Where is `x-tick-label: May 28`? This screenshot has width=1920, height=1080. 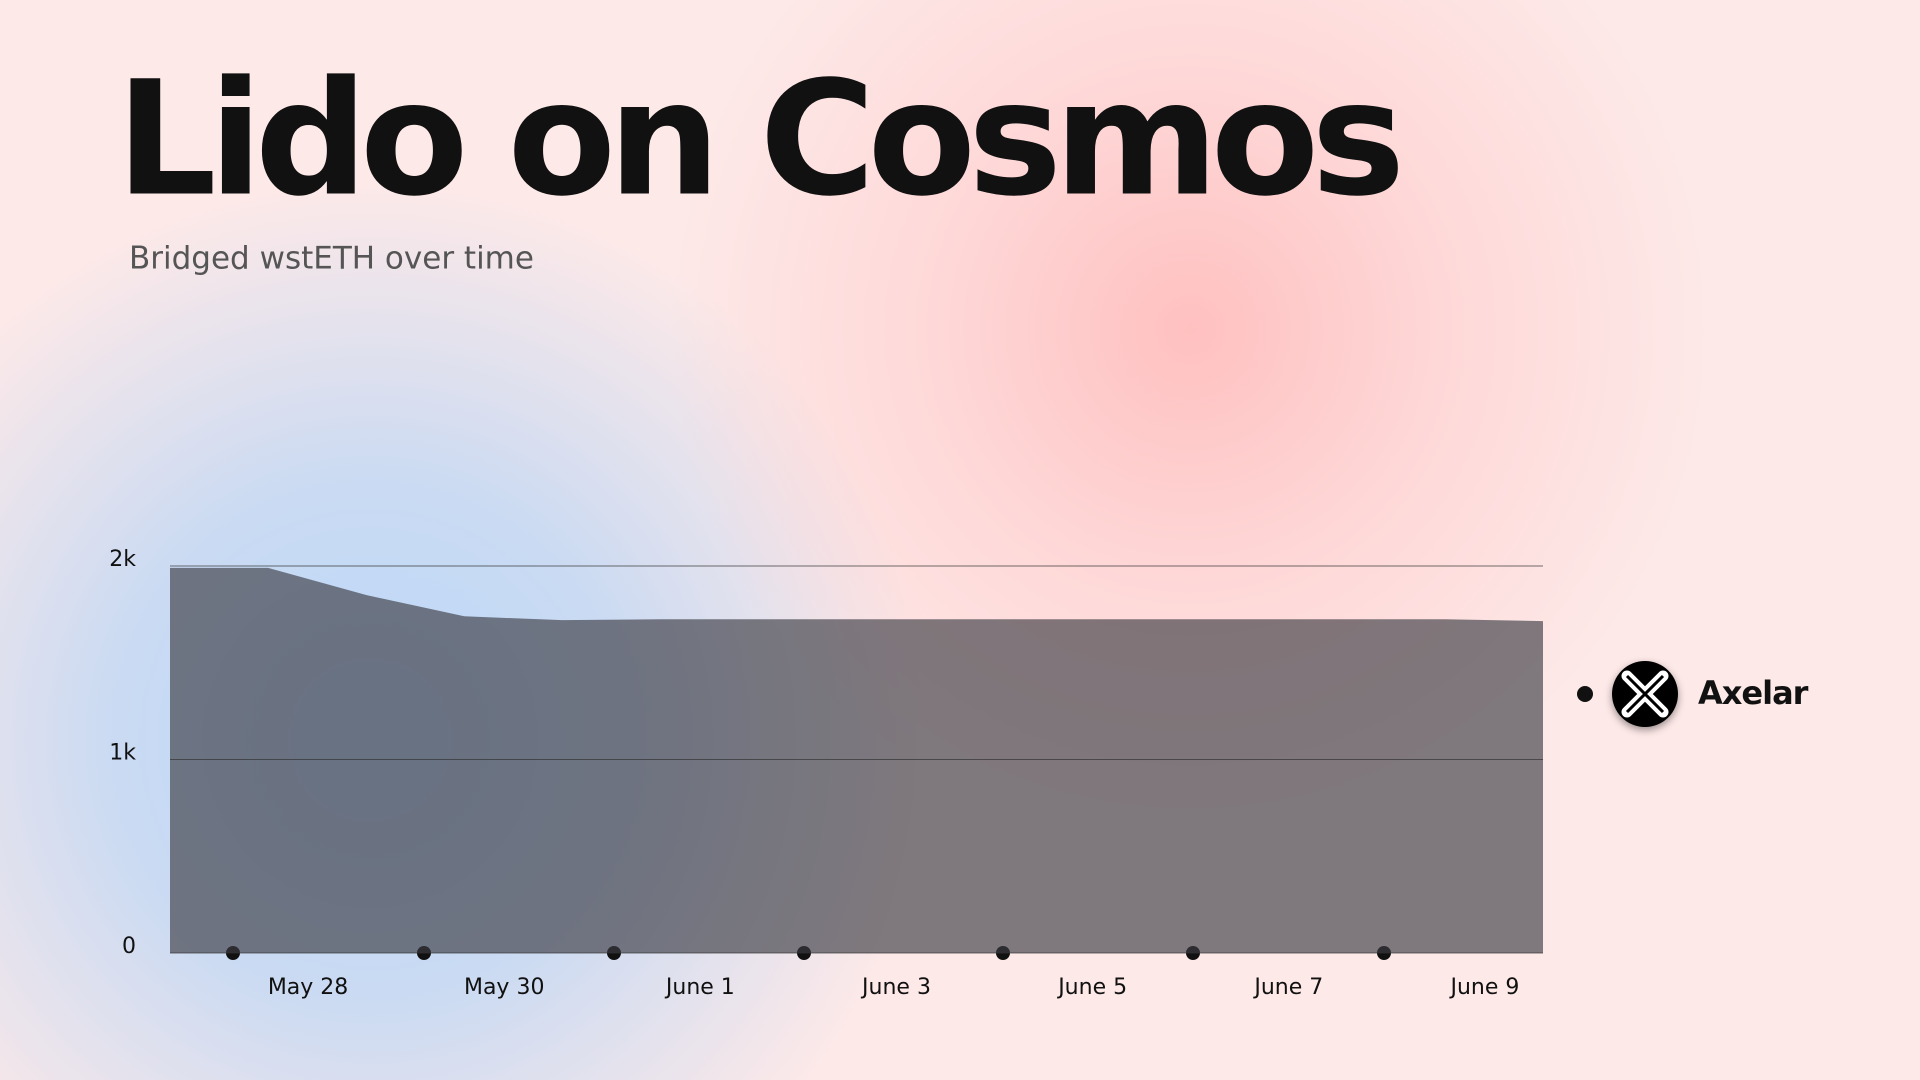 x-tick-label: May 28 is located at coordinates (308, 987).